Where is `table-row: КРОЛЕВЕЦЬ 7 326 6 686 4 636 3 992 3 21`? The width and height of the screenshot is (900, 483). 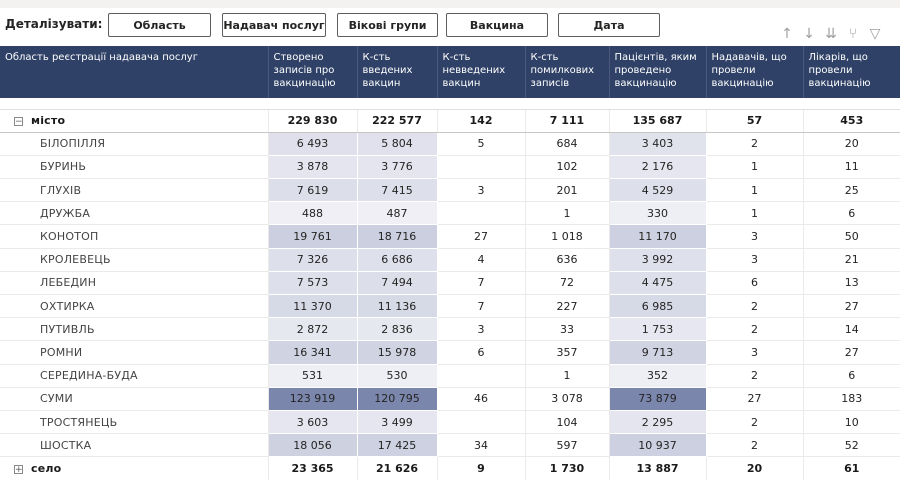
table-row: КРОЛЕВЕЦЬ 7 326 6 686 4 636 3 992 3 21 is located at coordinates (450, 260).